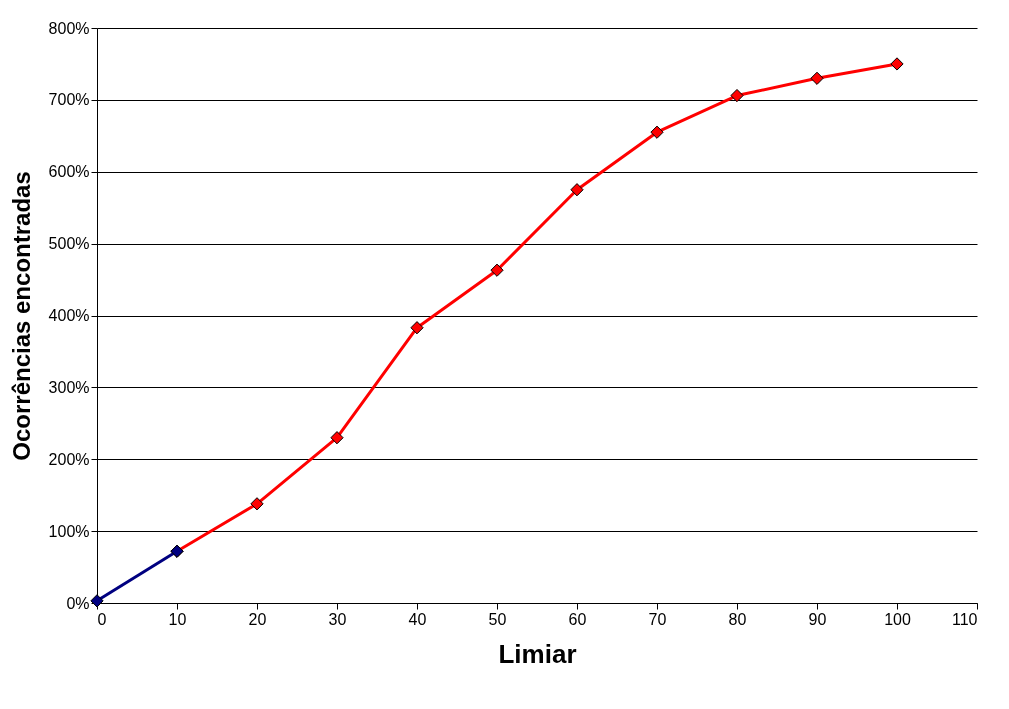 Image resolution: width=1009 pixels, height=709 pixels. What do you see at coordinates (964, 619) in the screenshot?
I see `x-tick-label: 110` at bounding box center [964, 619].